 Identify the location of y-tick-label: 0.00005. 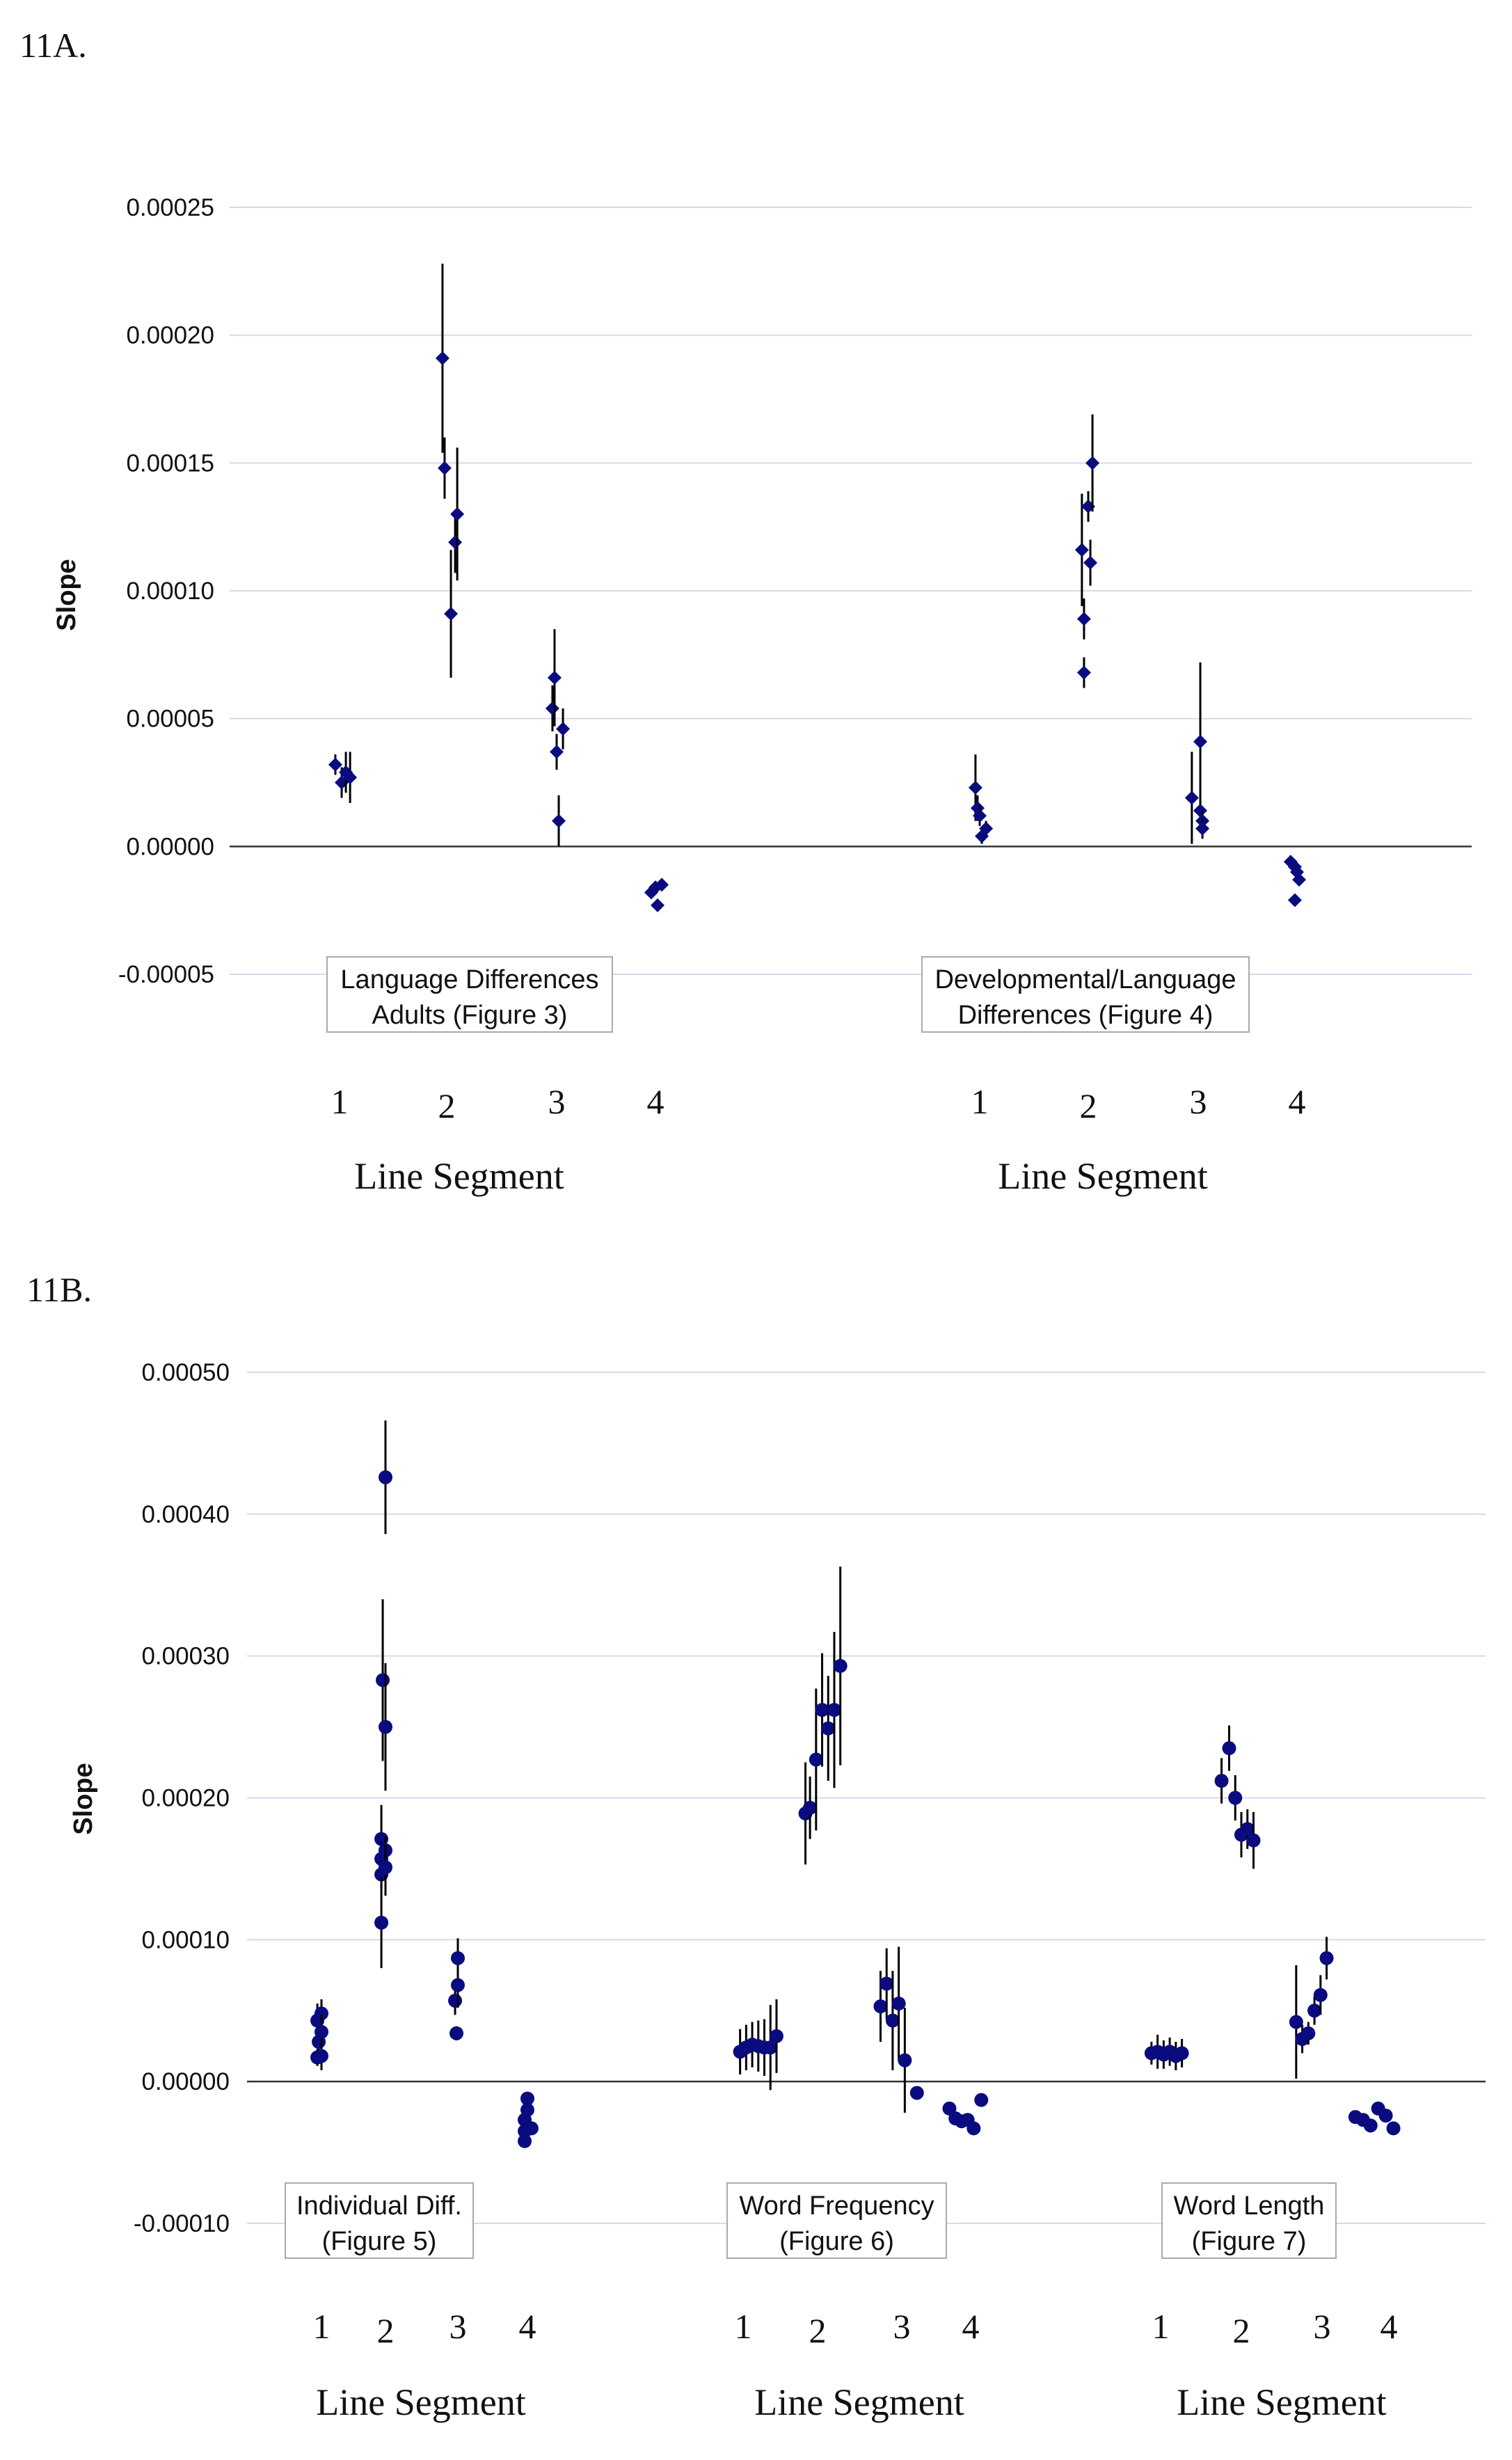
(170, 719).